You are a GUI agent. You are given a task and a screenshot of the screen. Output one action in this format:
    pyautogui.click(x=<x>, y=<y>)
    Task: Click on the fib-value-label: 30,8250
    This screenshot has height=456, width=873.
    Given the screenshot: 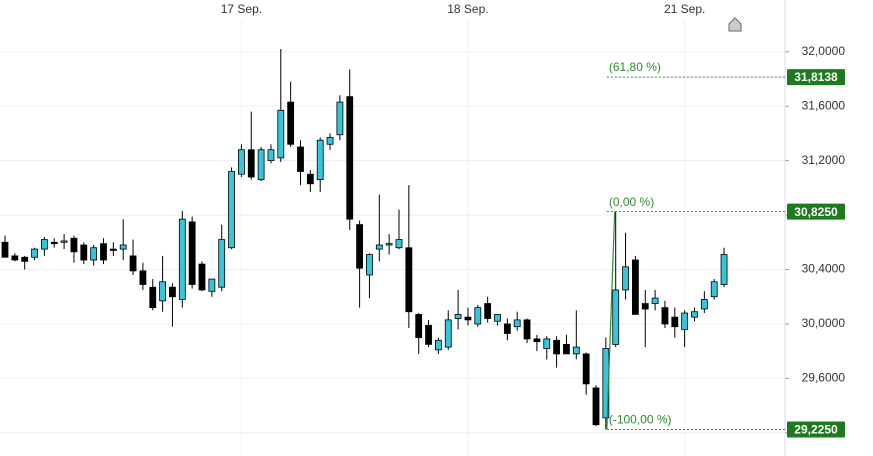 What is the action you would take?
    pyautogui.click(x=816, y=212)
    